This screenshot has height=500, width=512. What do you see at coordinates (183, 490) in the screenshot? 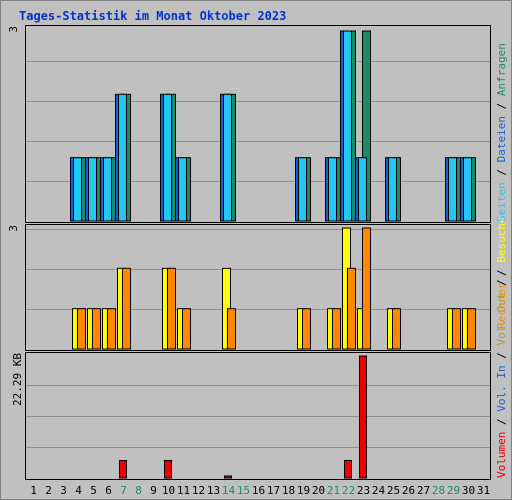
I see `day-label-11: 11` at bounding box center [183, 490].